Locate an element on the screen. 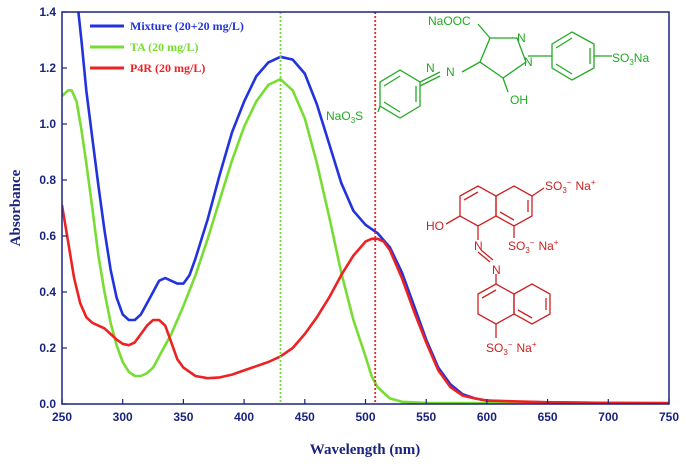 The image size is (685, 466). x-tick-label: 600 is located at coordinates (487, 417).